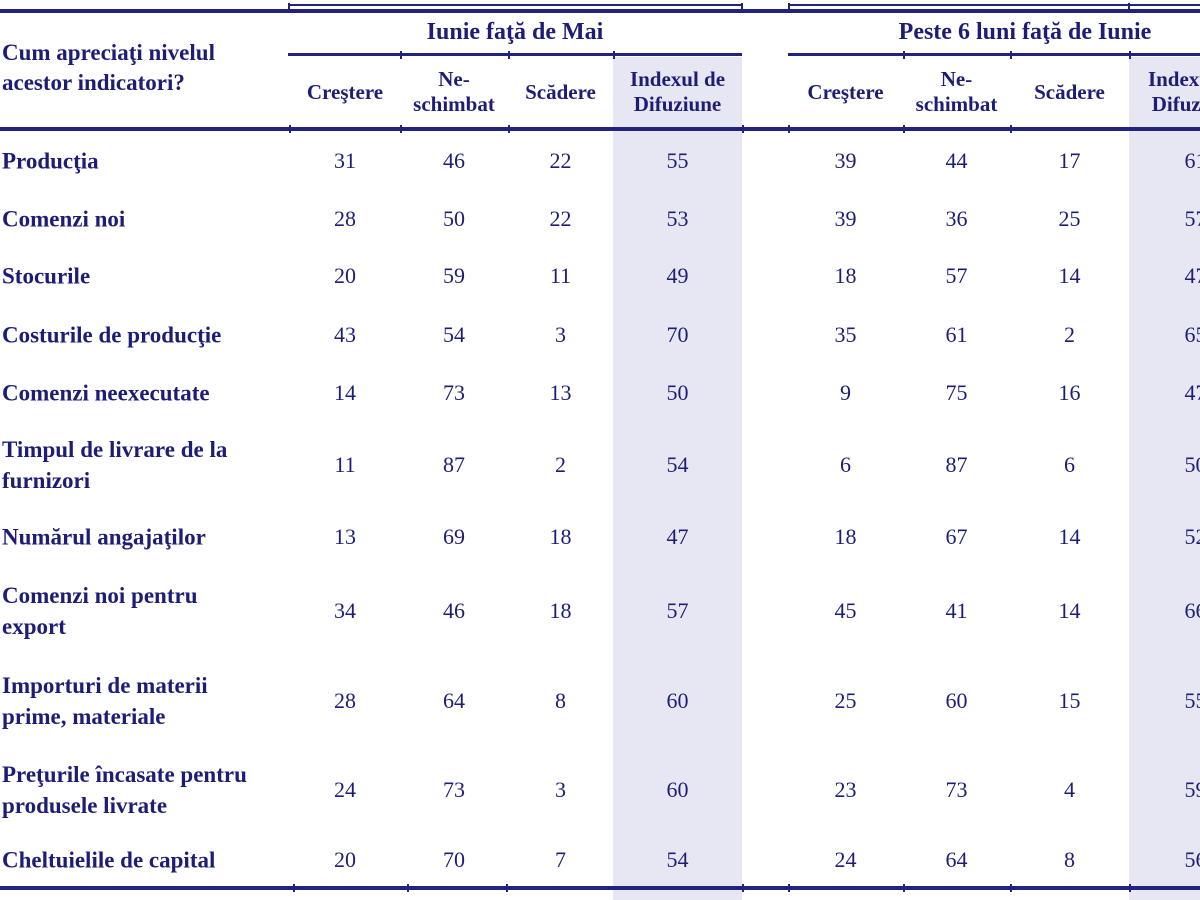 This screenshot has width=1200, height=900. What do you see at coordinates (345, 91) in the screenshot?
I see `column-header-crestere-1: Creştere` at bounding box center [345, 91].